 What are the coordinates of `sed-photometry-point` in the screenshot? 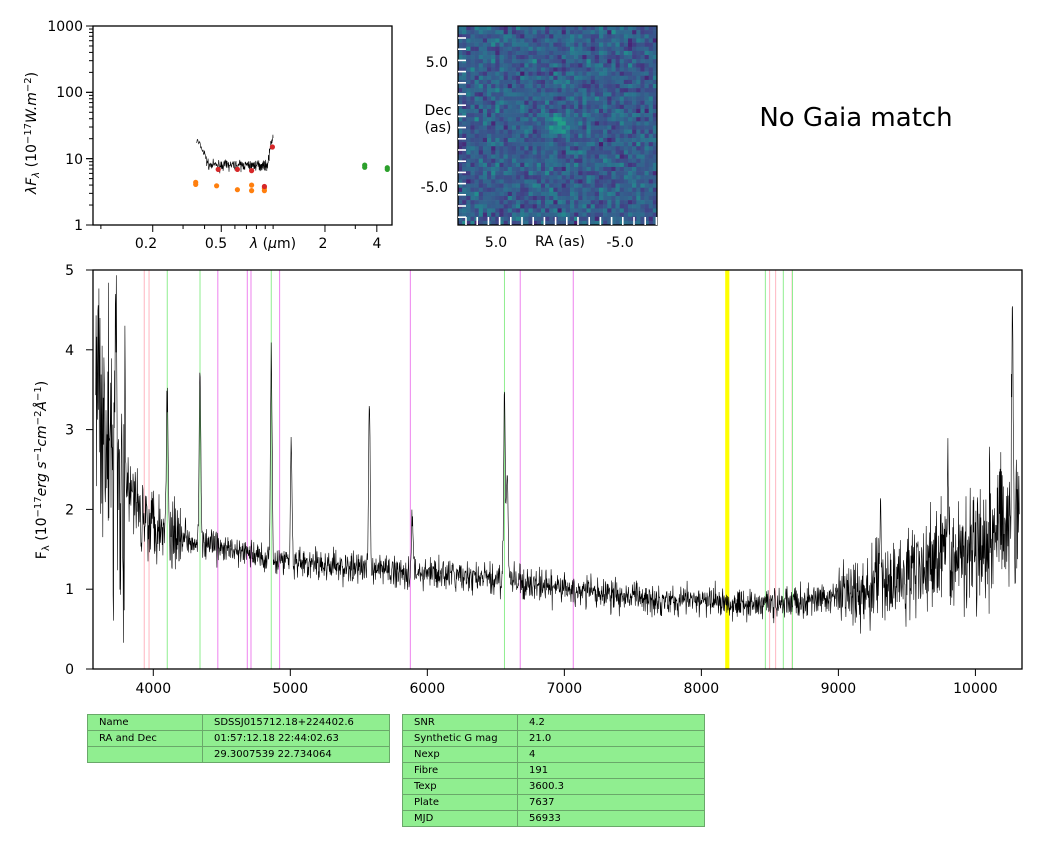 It's located at (237, 190).